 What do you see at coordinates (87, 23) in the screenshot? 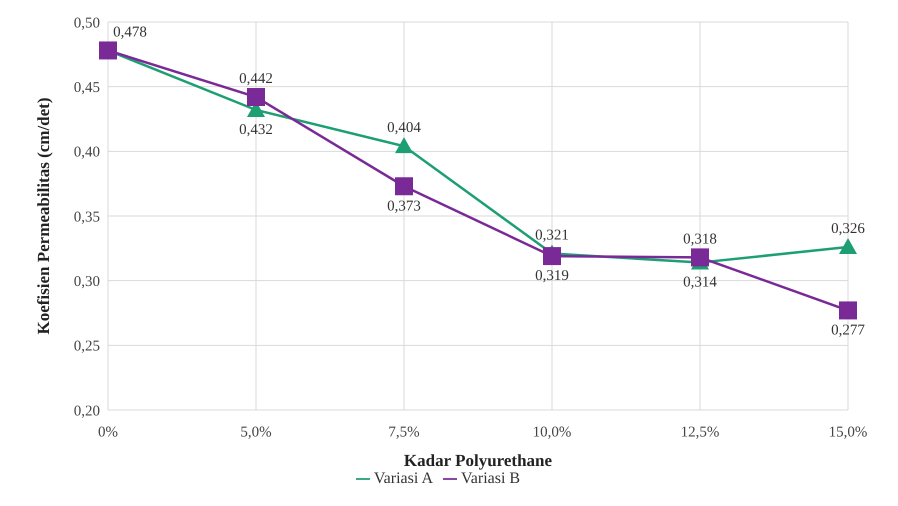
I see `y-tick-label: 0,50` at bounding box center [87, 23].